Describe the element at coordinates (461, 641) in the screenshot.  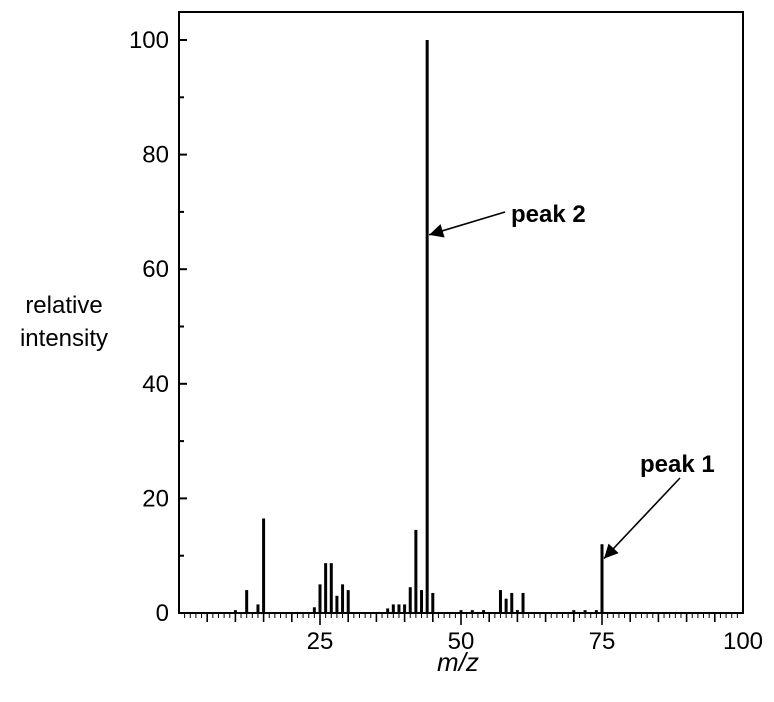
I see `x-tick-label: 50` at that location.